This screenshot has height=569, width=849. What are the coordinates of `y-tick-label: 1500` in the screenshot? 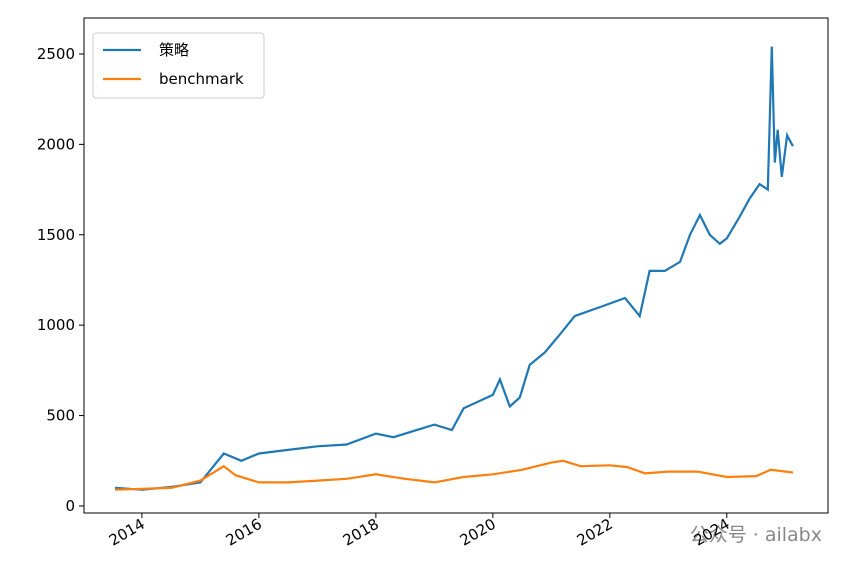 It's located at (56, 235).